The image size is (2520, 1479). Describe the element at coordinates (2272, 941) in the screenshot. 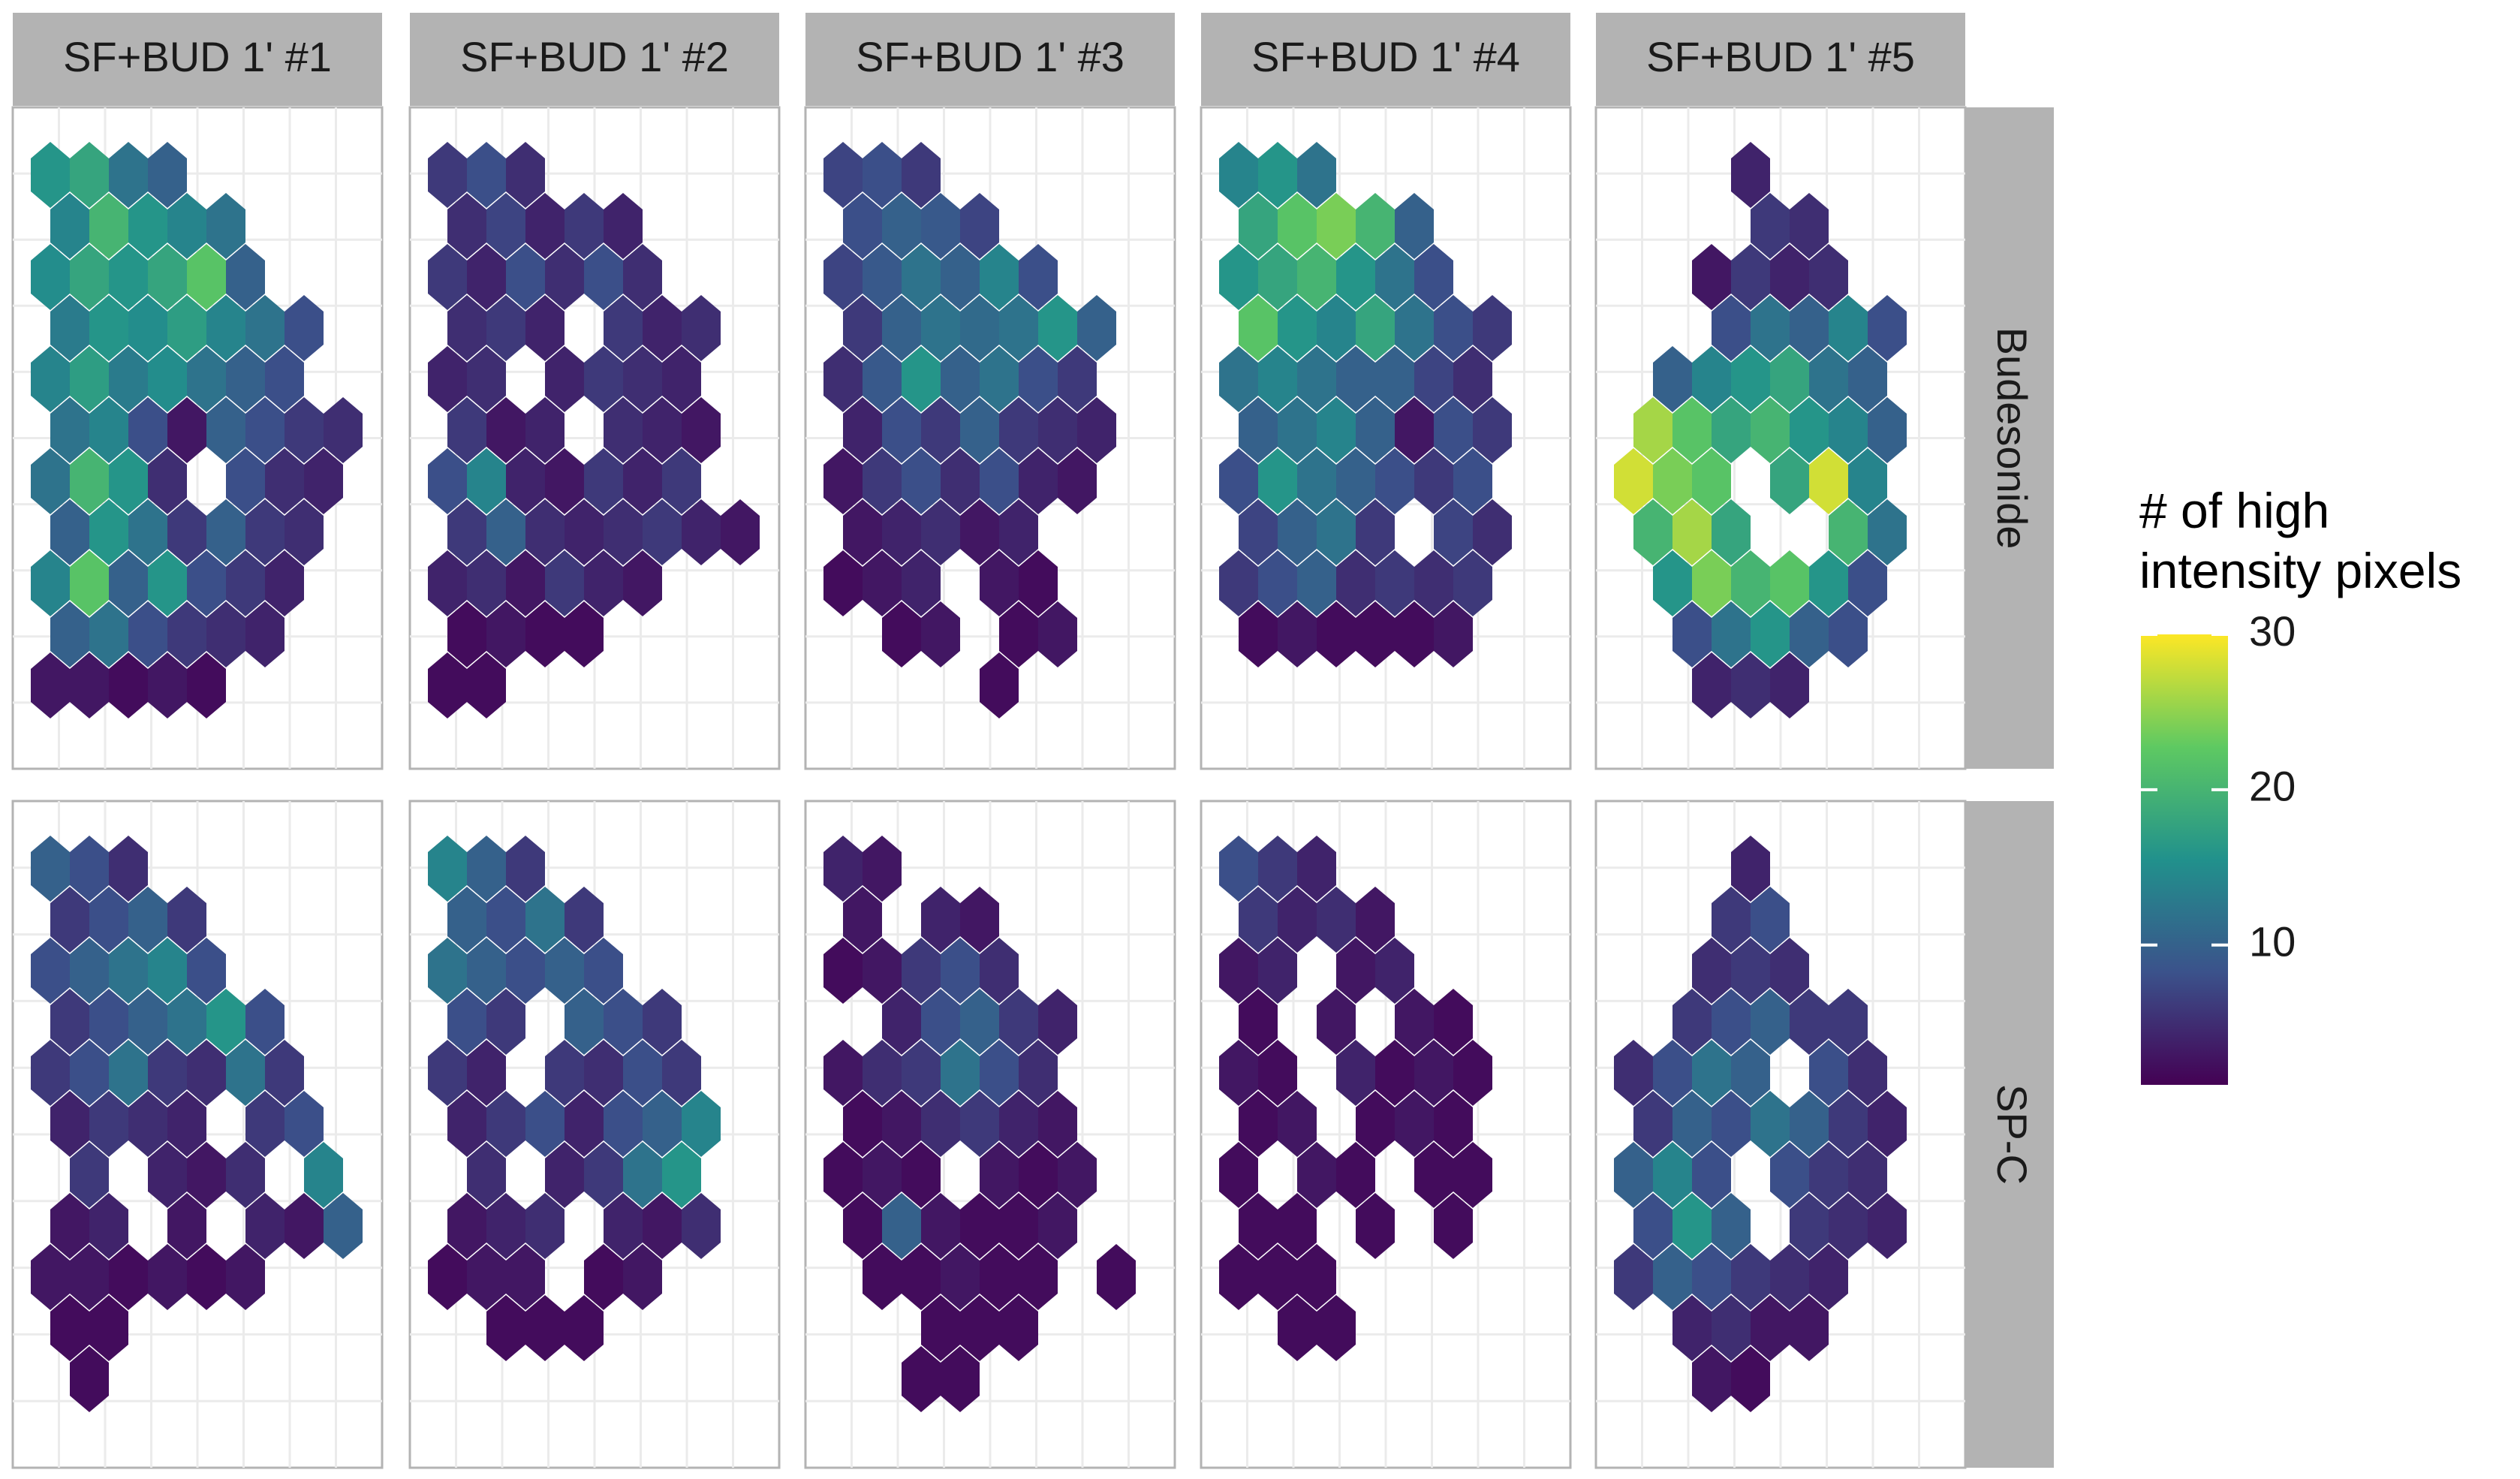

I see `colorbar-tick-label: 10` at that location.